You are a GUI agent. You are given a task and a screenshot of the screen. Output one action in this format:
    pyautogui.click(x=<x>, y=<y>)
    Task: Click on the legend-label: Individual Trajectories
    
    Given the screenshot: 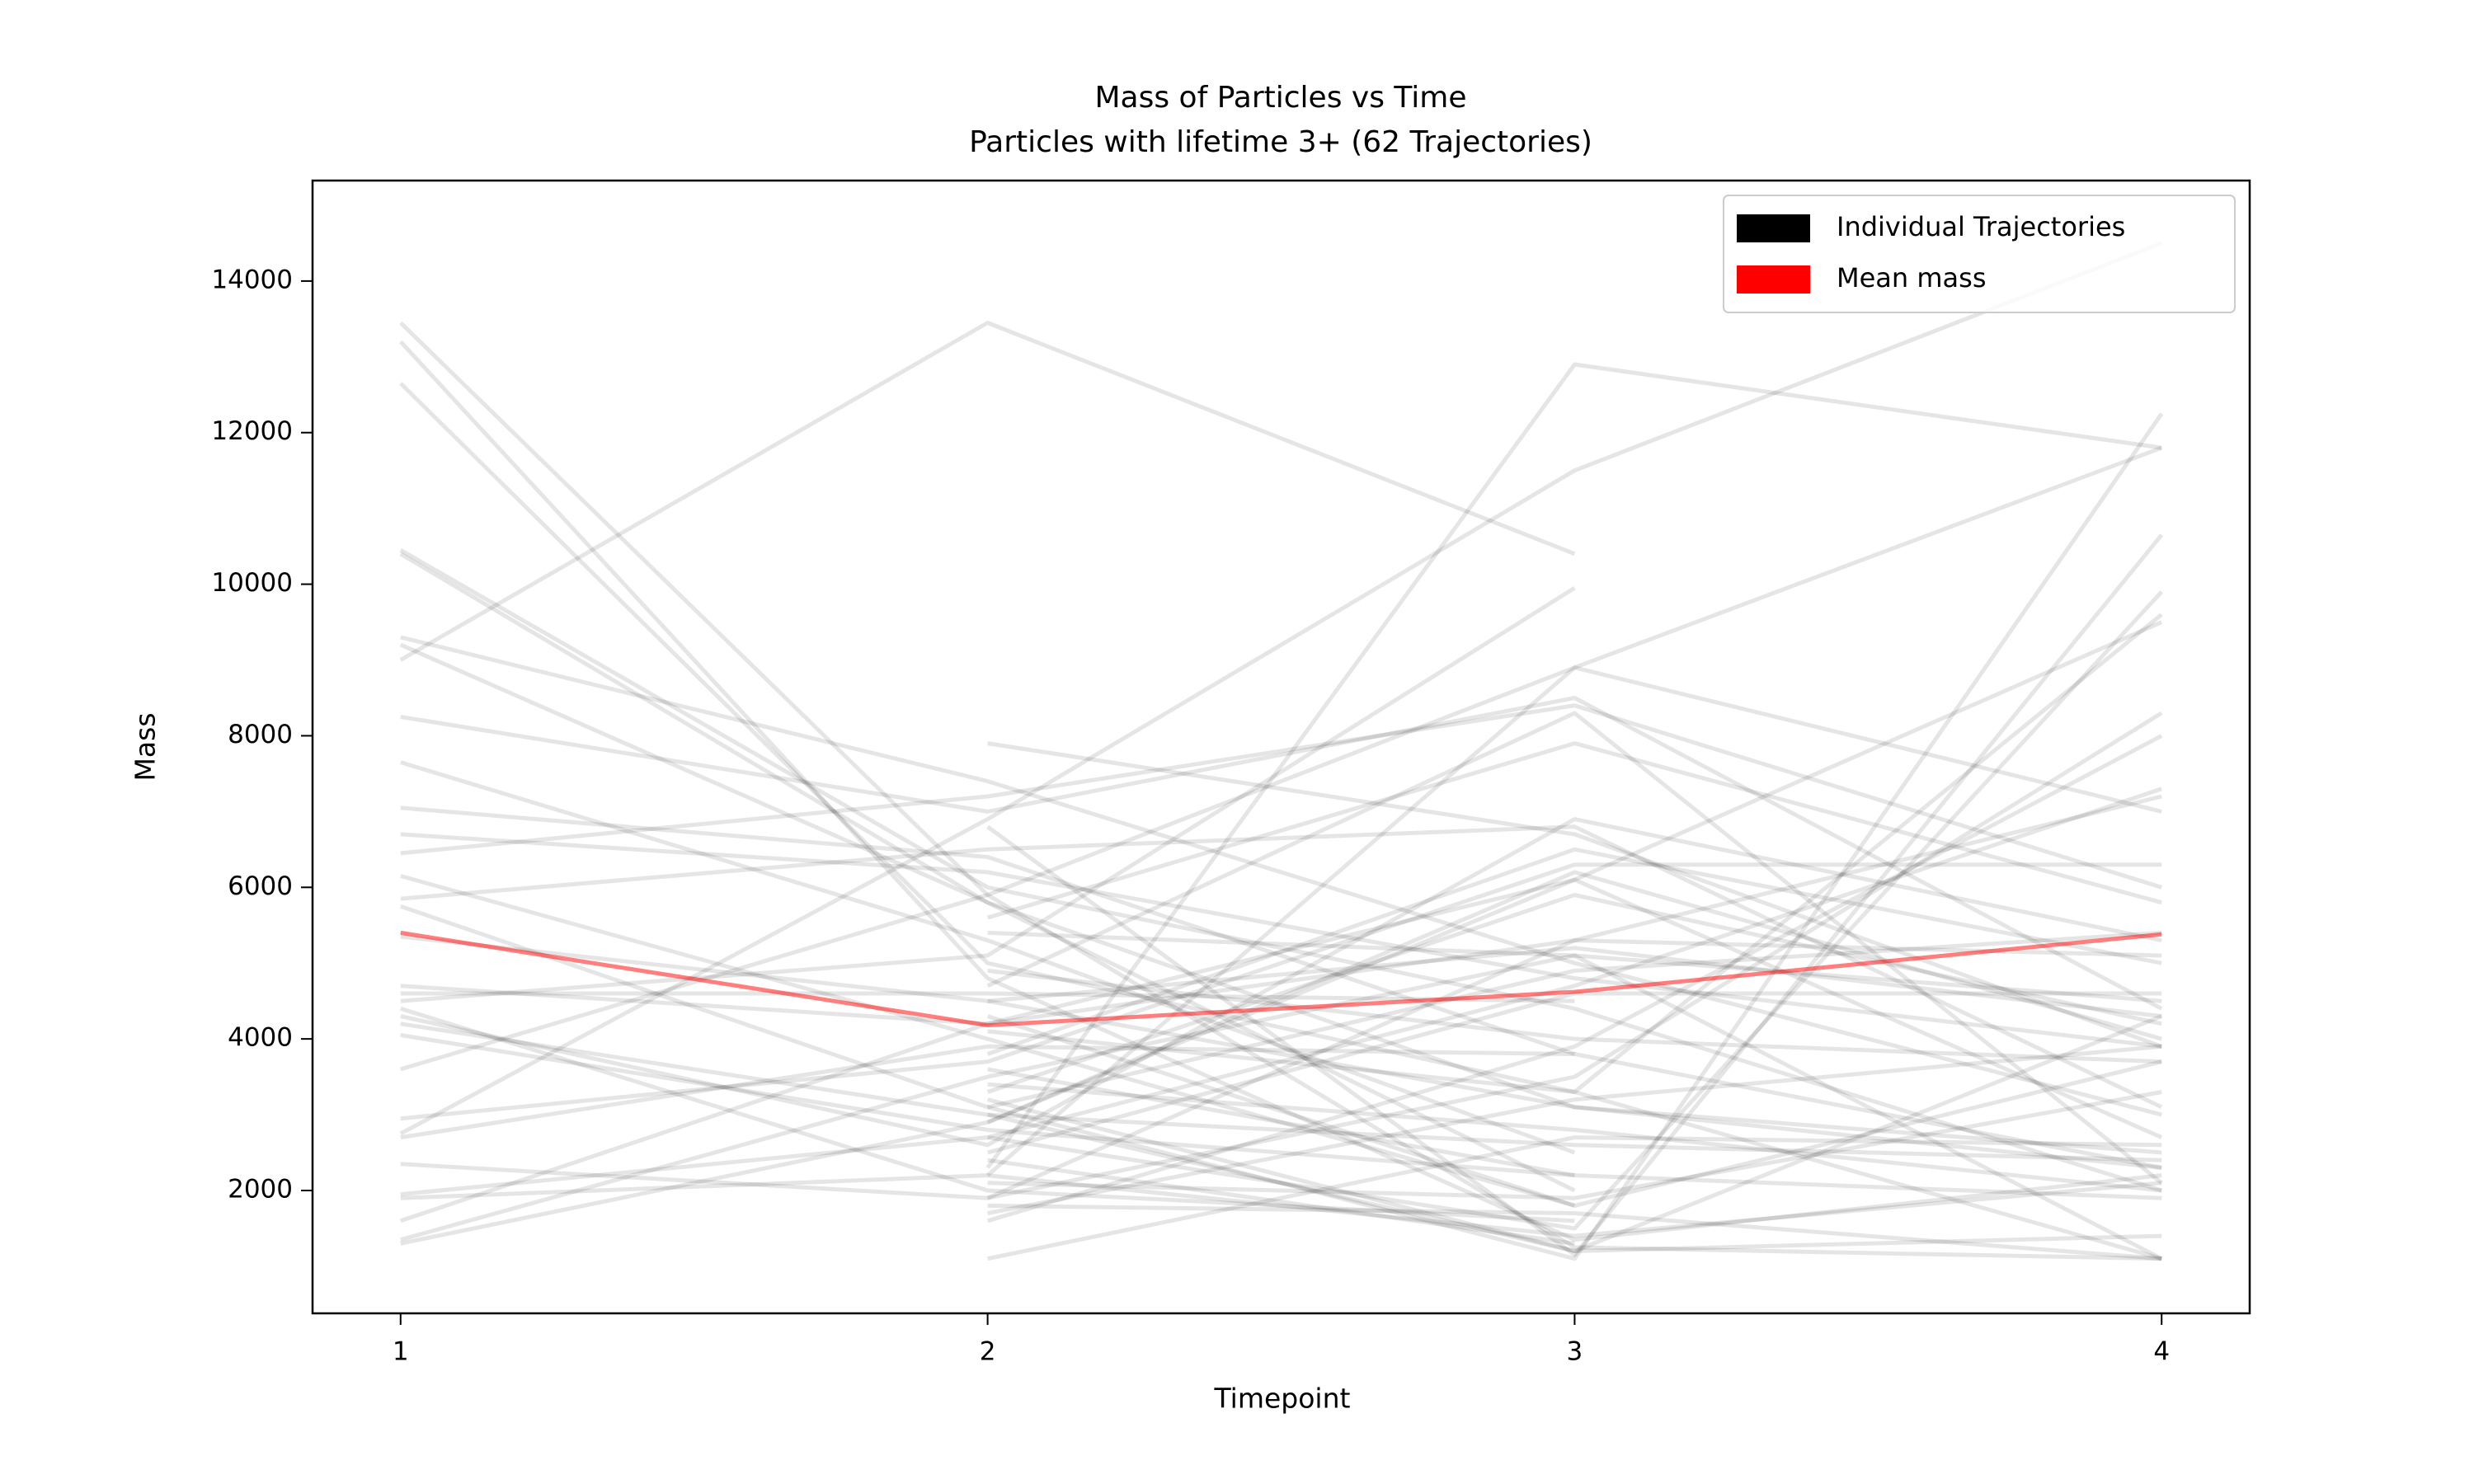 What is the action you would take?
    pyautogui.click(x=1981, y=226)
    